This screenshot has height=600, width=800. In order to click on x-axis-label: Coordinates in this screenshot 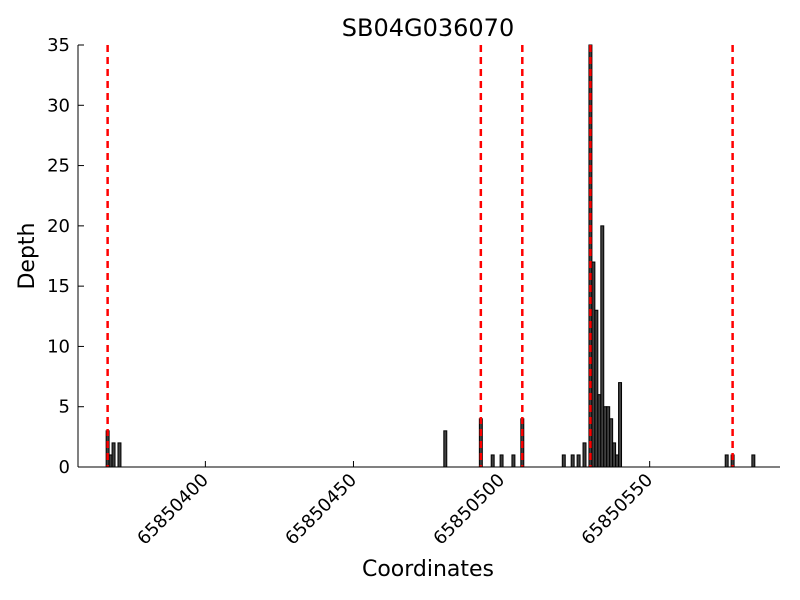, I will do `click(428, 569)`.